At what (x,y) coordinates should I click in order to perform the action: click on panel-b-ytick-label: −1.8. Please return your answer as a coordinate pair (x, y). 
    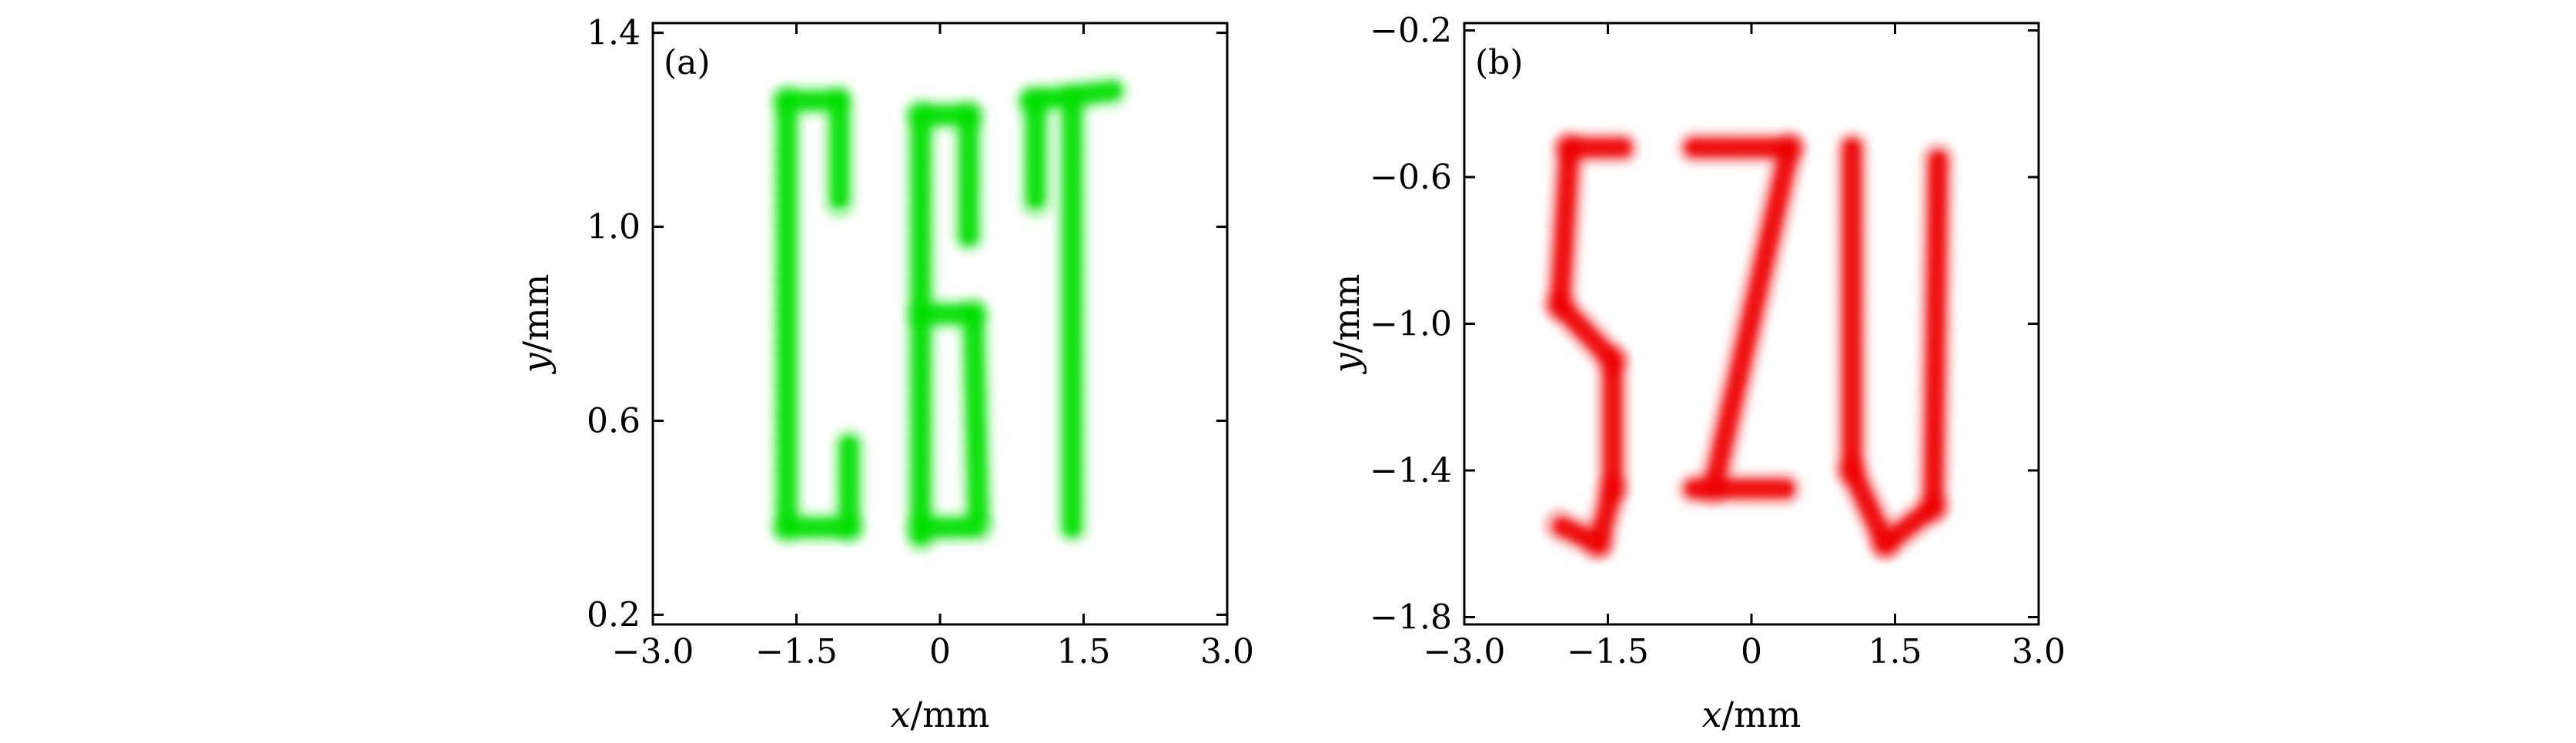
    Looking at the image, I should click on (1411, 617).